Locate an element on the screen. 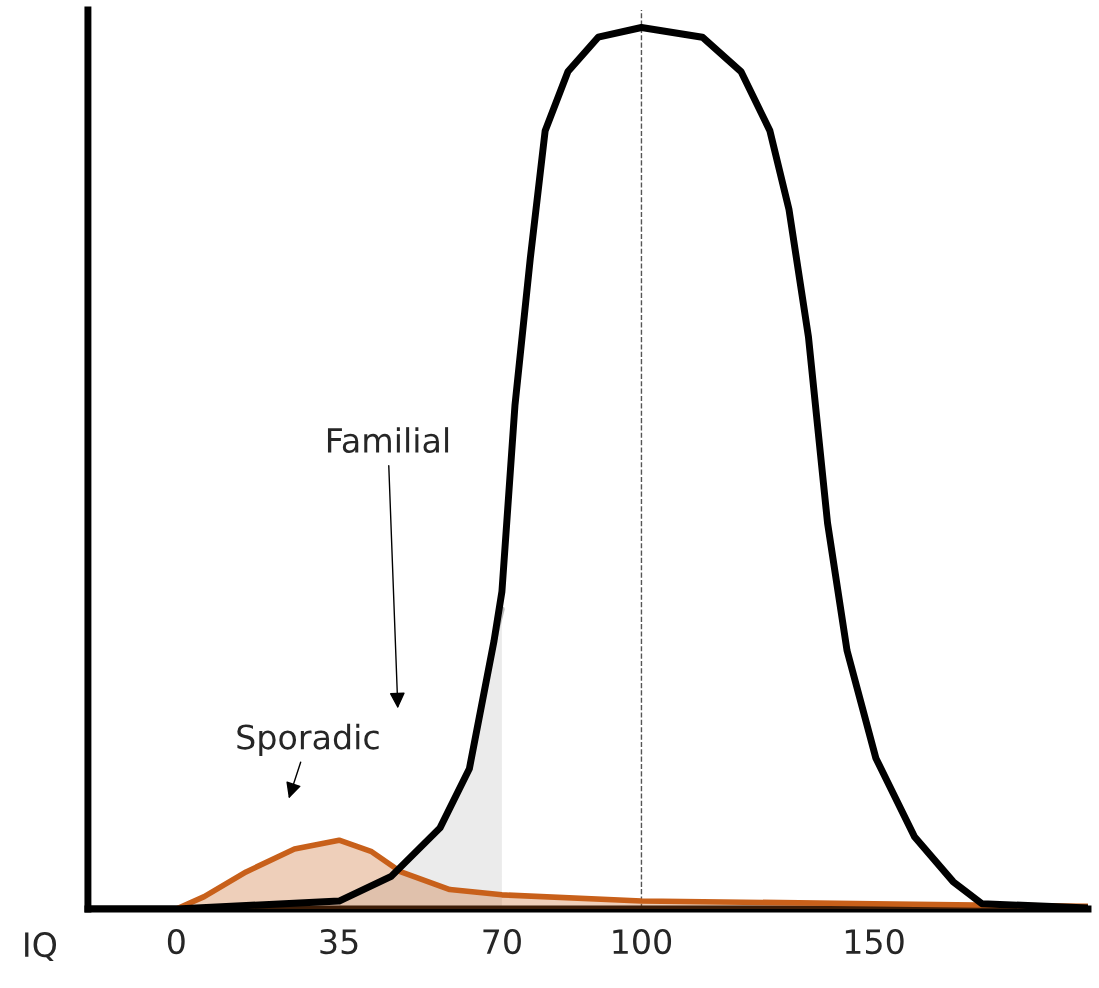 The height and width of the screenshot is (988, 1099). x-tick-label: 150 is located at coordinates (874, 941).